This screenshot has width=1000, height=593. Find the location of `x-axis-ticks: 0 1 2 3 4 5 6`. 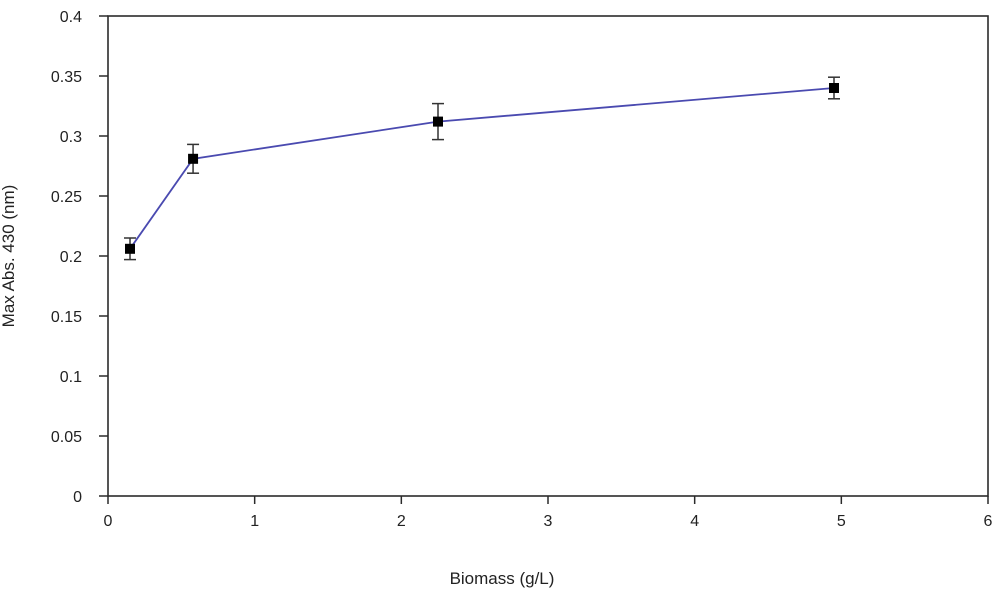

x-axis-ticks: 0 1 2 3 4 5 6 is located at coordinates (548, 513).